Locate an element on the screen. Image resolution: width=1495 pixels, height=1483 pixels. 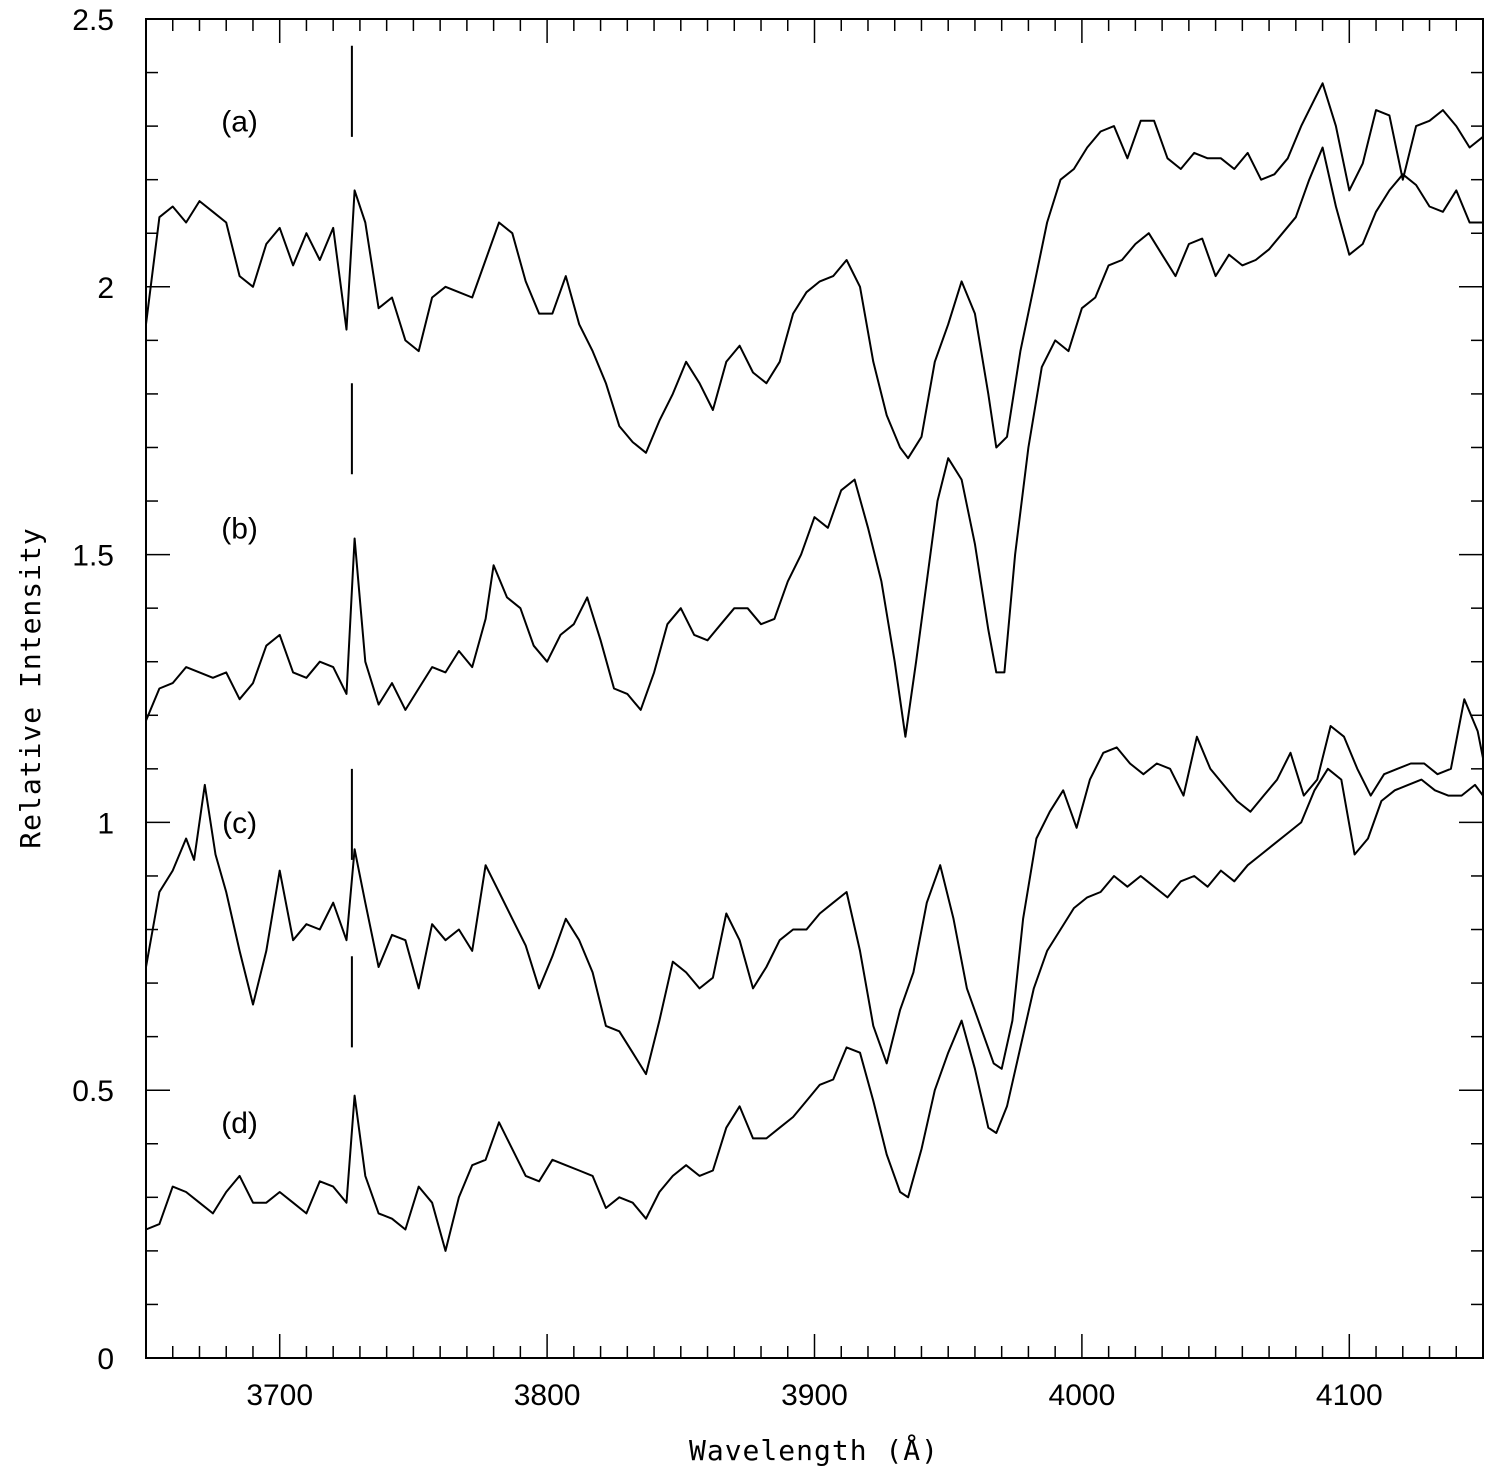
x-tick-label: 3800 is located at coordinates (547, 1395).